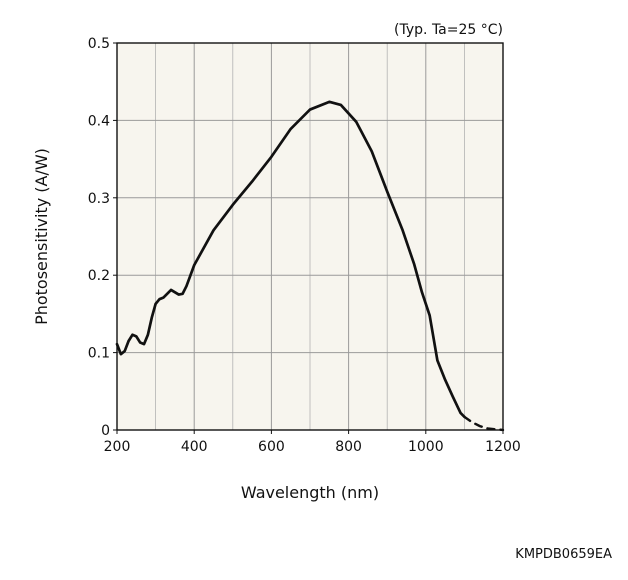 The image size is (628, 580). I want to click on x-tick-label: 600, so click(271, 447).